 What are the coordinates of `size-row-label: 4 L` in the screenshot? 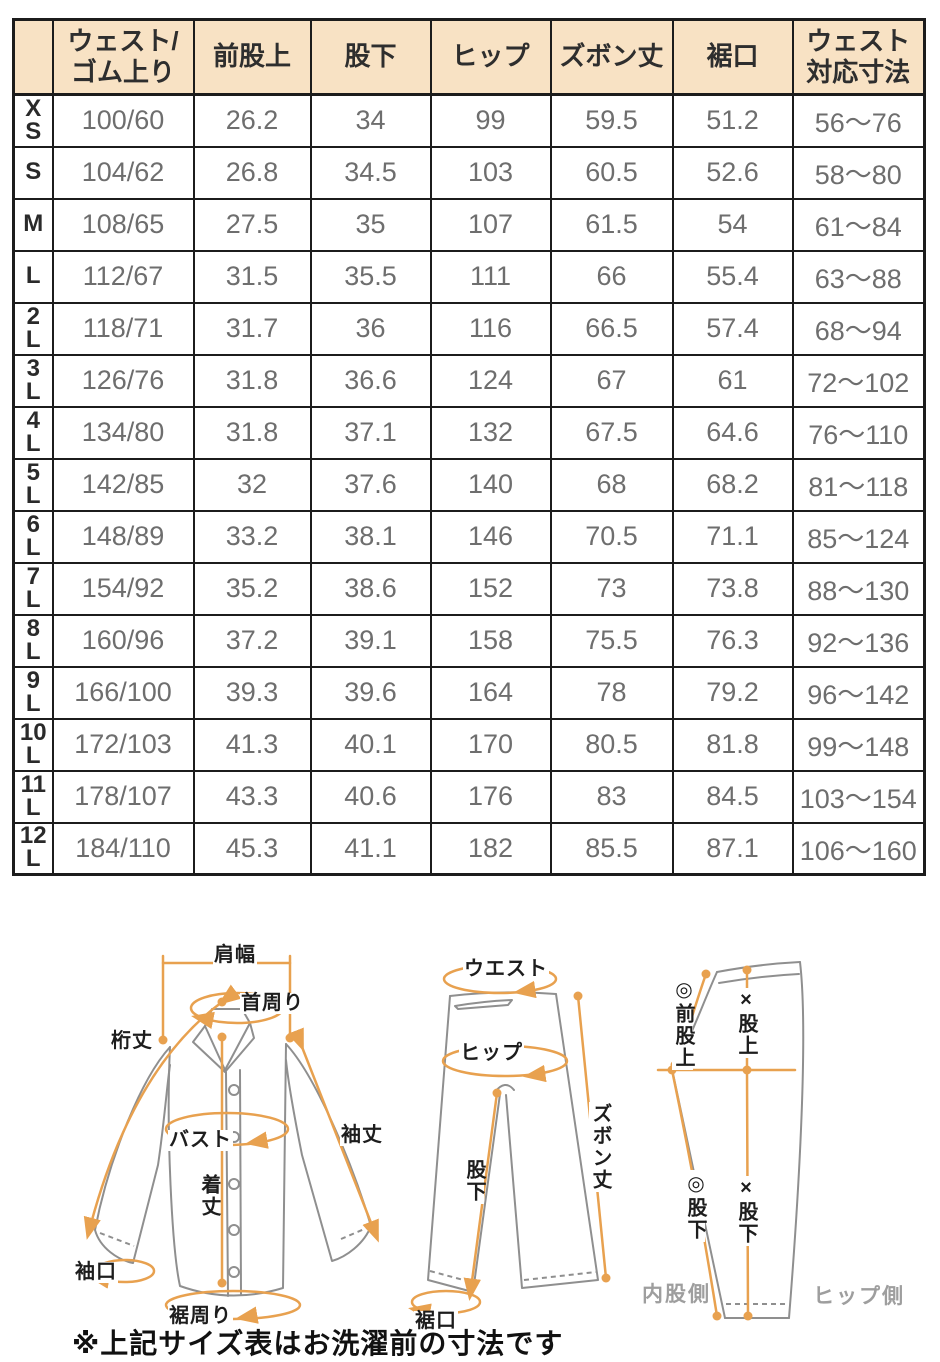 It's located at (33, 432).